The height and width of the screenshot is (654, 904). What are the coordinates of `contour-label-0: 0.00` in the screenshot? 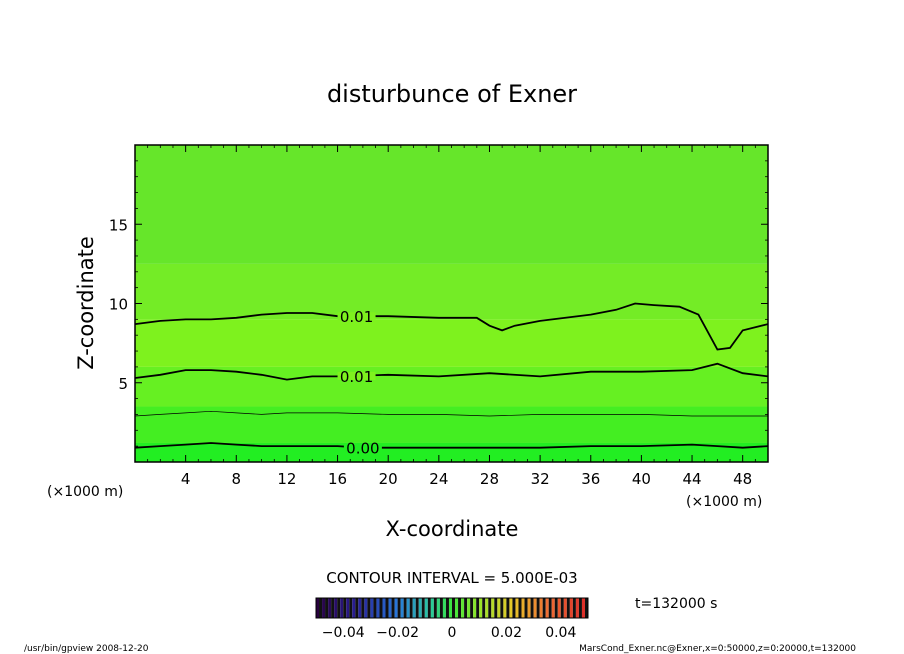 It's located at (362, 449).